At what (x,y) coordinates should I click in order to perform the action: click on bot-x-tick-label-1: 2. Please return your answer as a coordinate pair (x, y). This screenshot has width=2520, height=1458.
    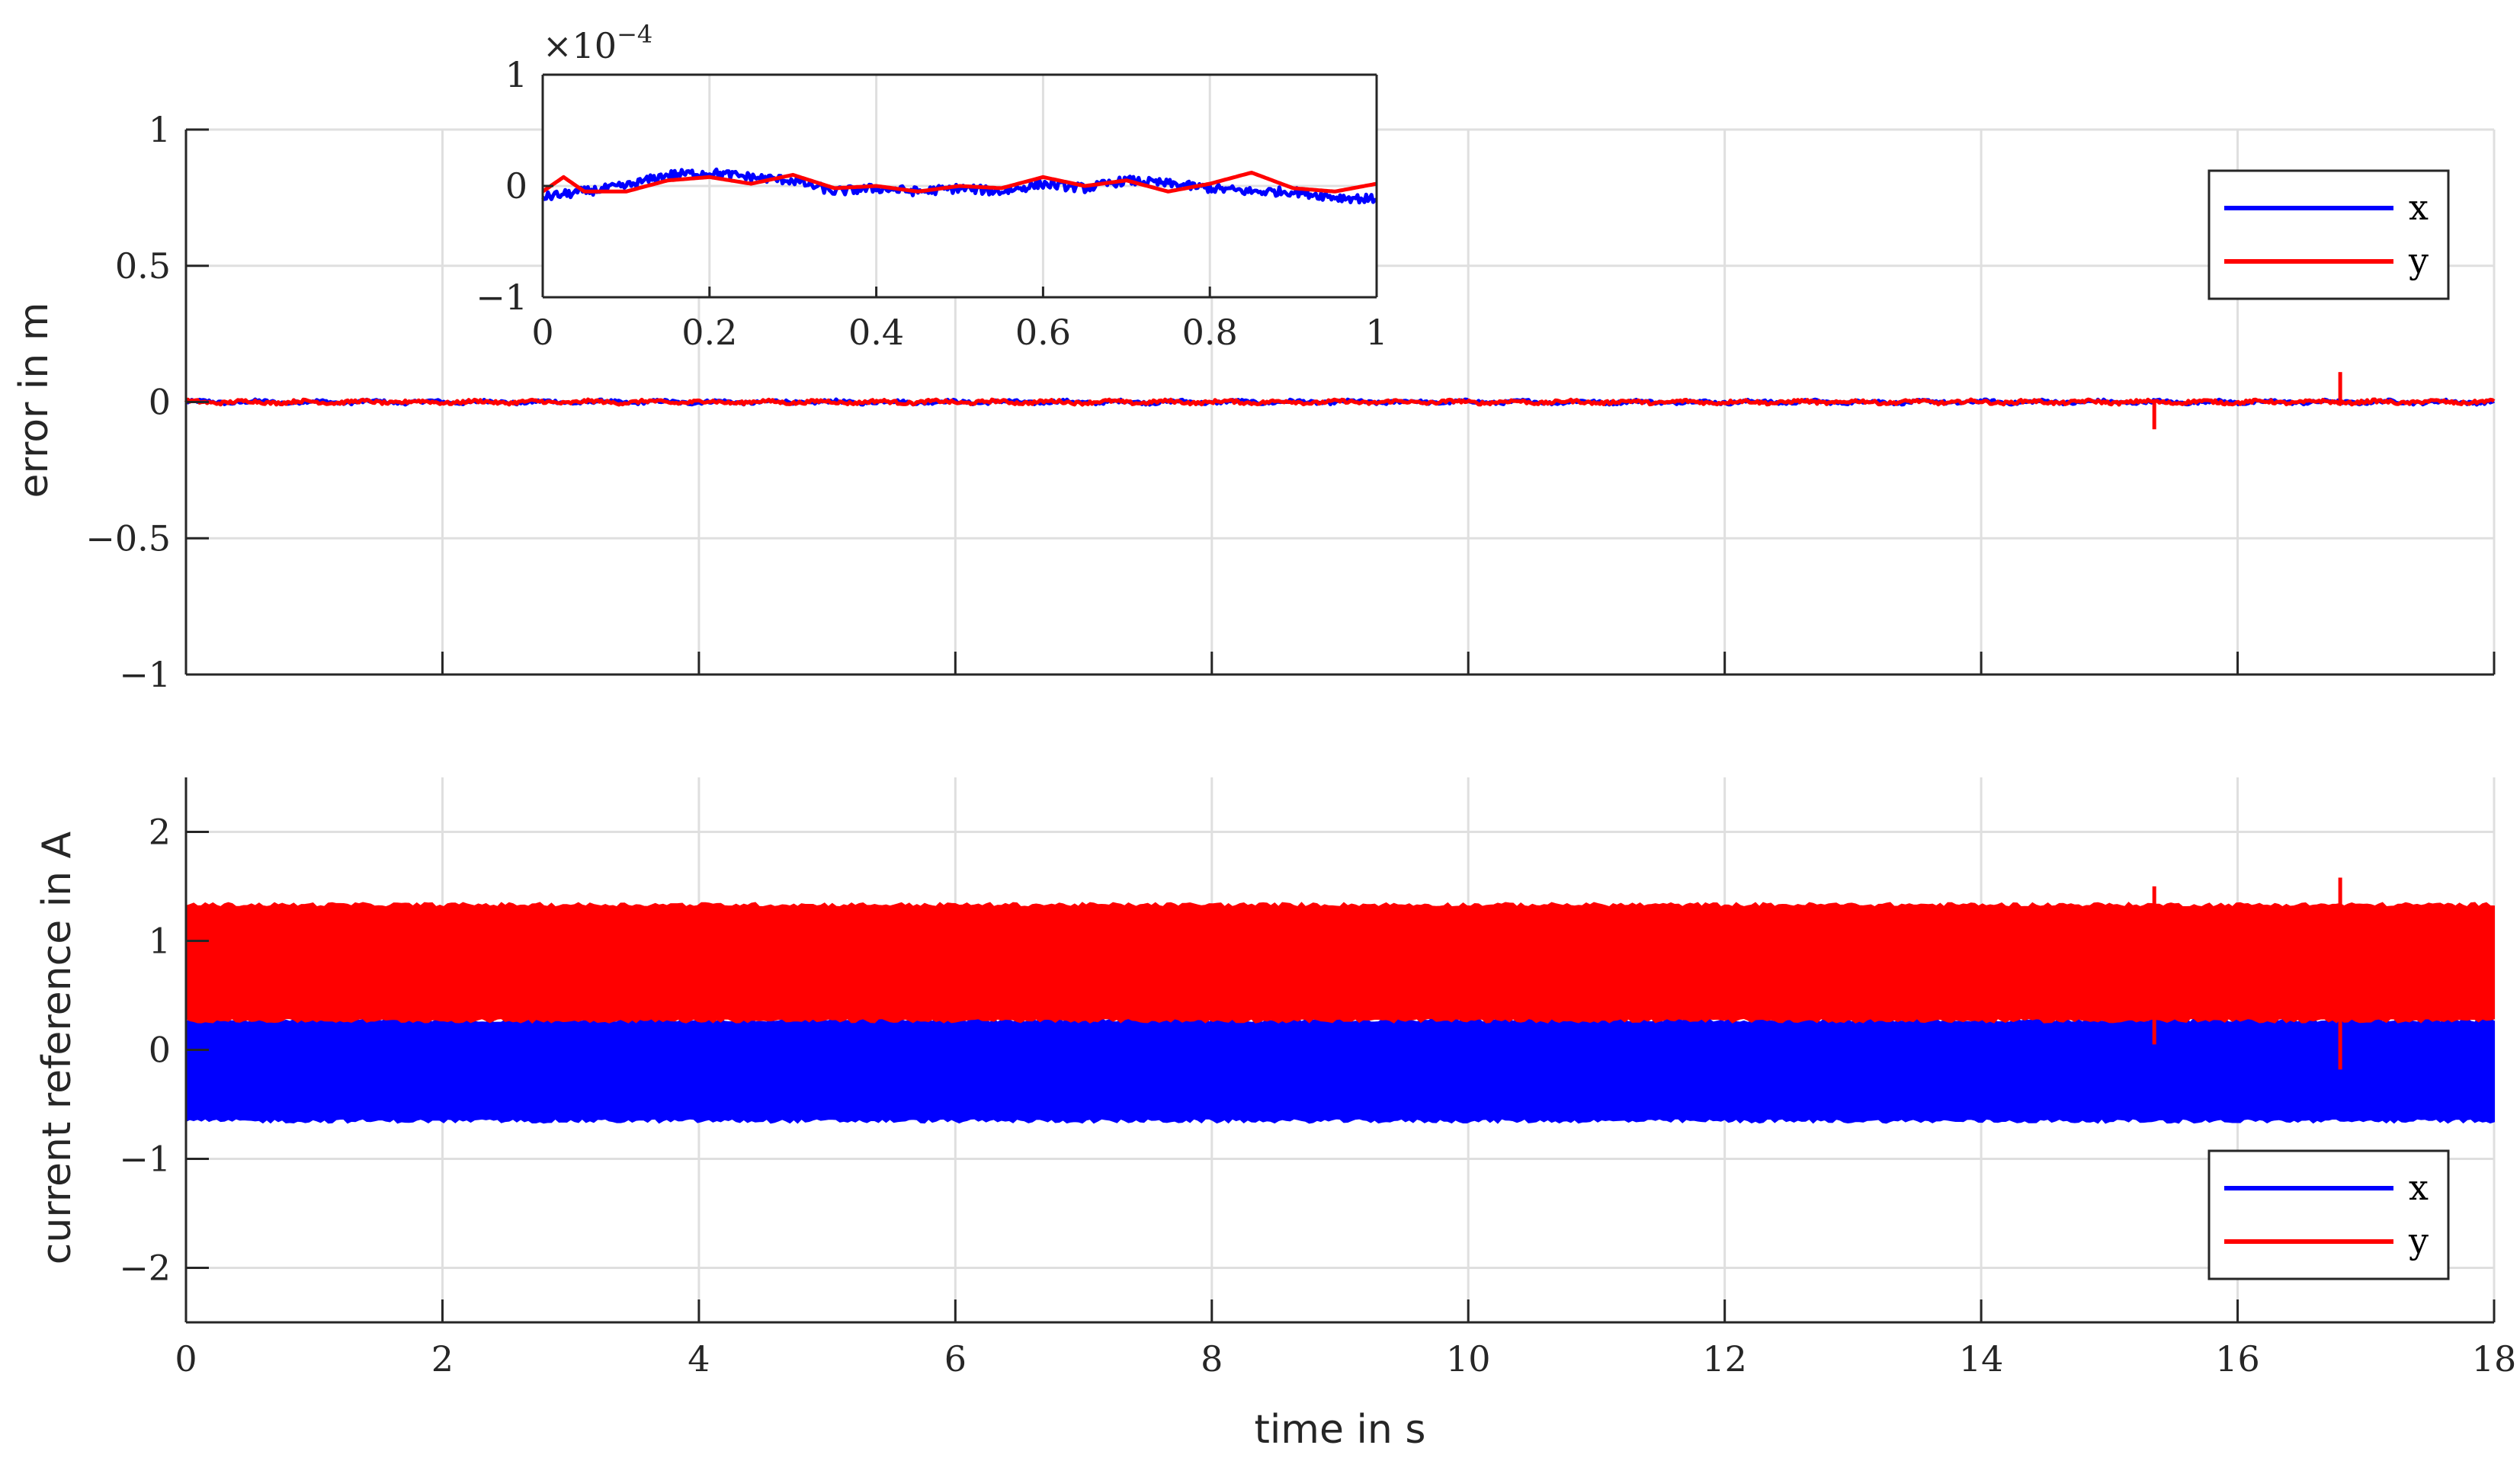
    Looking at the image, I should click on (442, 1358).